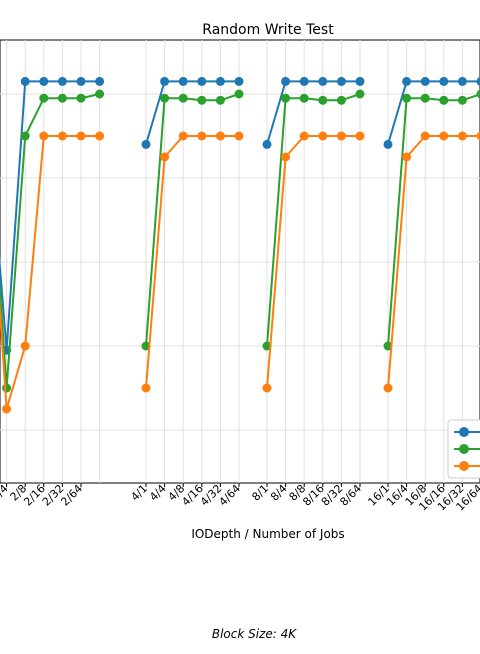  Describe the element at coordinates (158, 493) in the screenshot. I see `x-tick-label-g1-1: 4/4` at that location.